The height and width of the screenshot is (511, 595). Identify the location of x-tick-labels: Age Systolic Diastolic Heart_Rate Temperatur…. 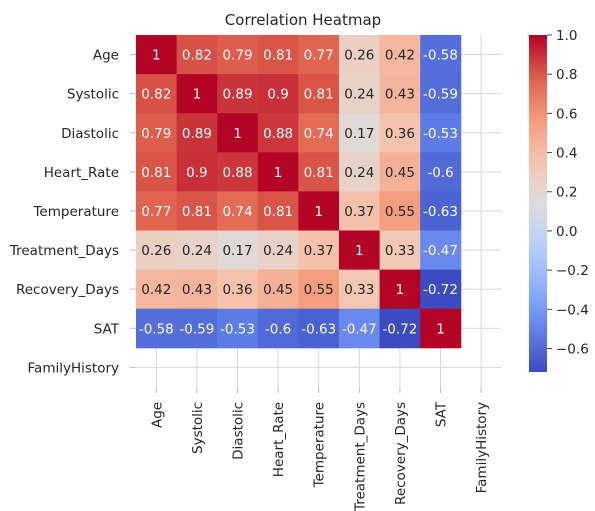
(319, 448).